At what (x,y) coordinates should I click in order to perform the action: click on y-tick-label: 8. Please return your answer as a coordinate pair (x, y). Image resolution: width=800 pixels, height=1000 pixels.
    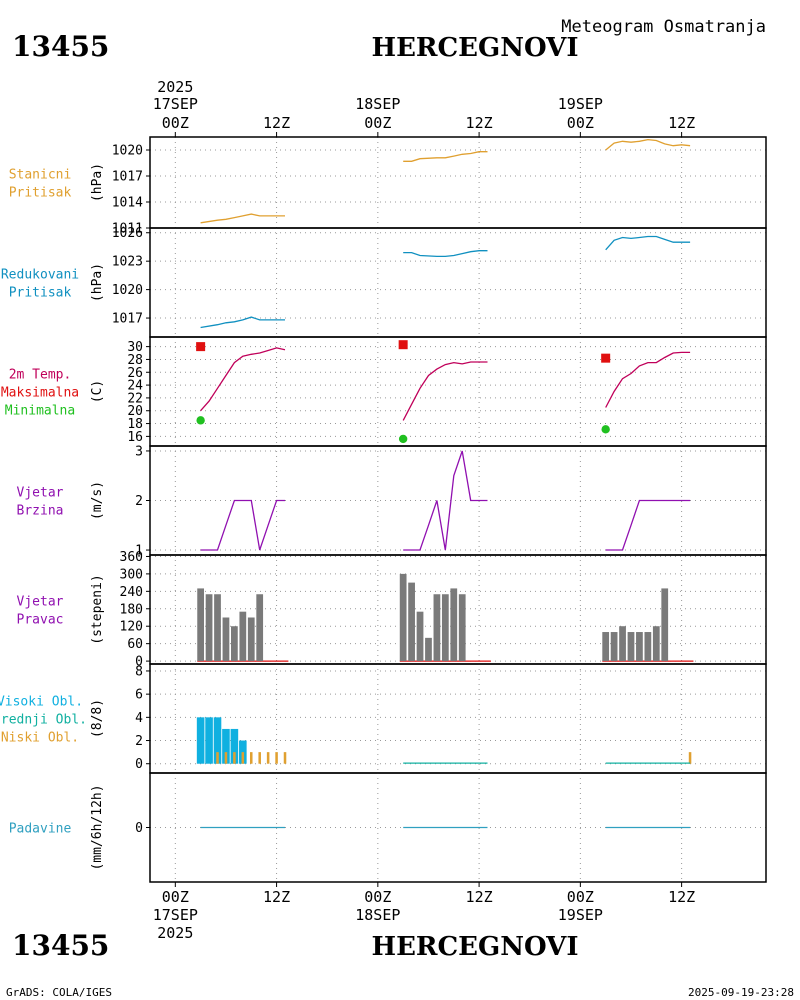
    Looking at the image, I should click on (139, 671).